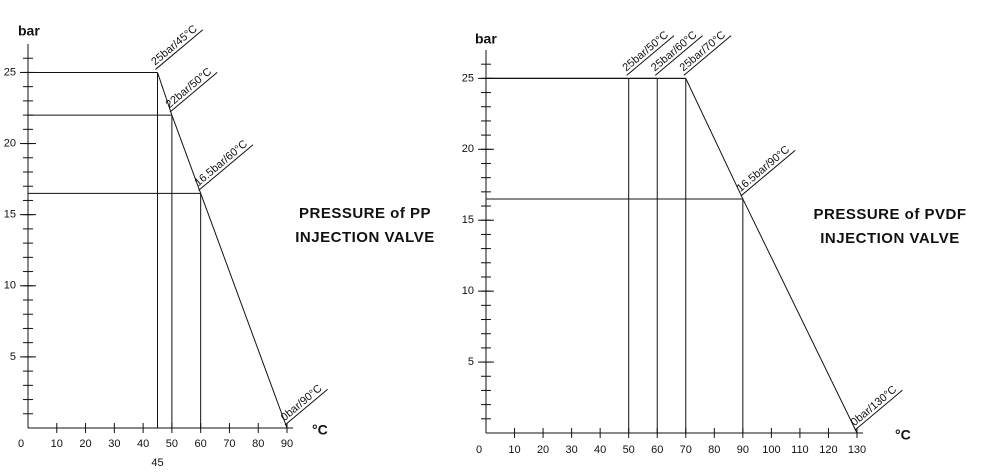  I want to click on annotation: 0bar/130°C, so click(876, 407).